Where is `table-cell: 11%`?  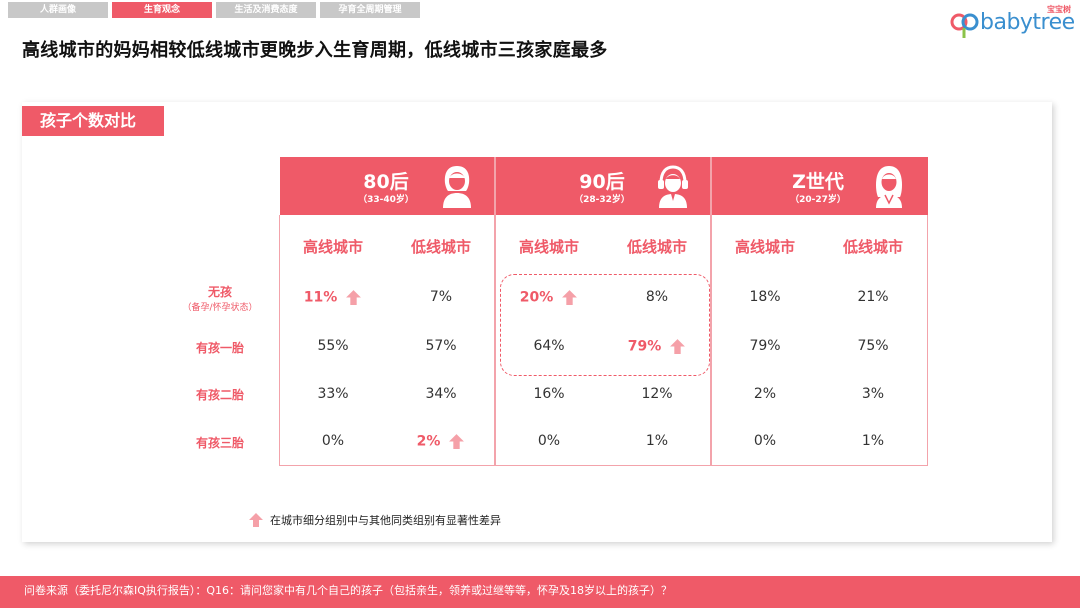
table-cell: 11% is located at coordinates (333, 297).